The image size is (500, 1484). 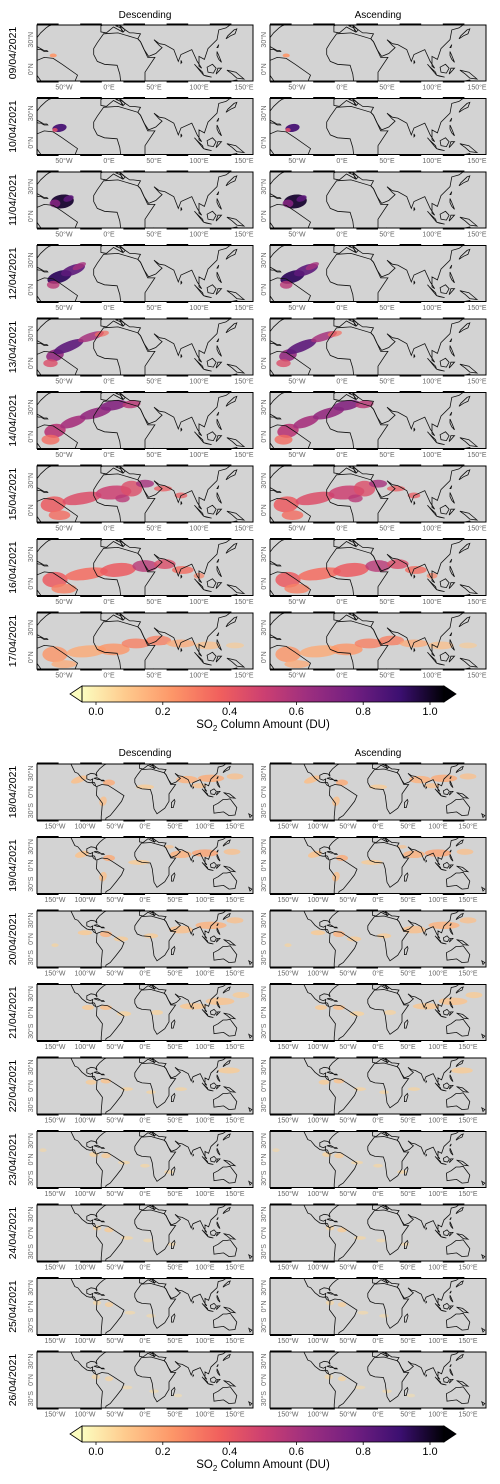 What do you see at coordinates (225, 880) in the screenshot?
I see `coastline-australia` at bounding box center [225, 880].